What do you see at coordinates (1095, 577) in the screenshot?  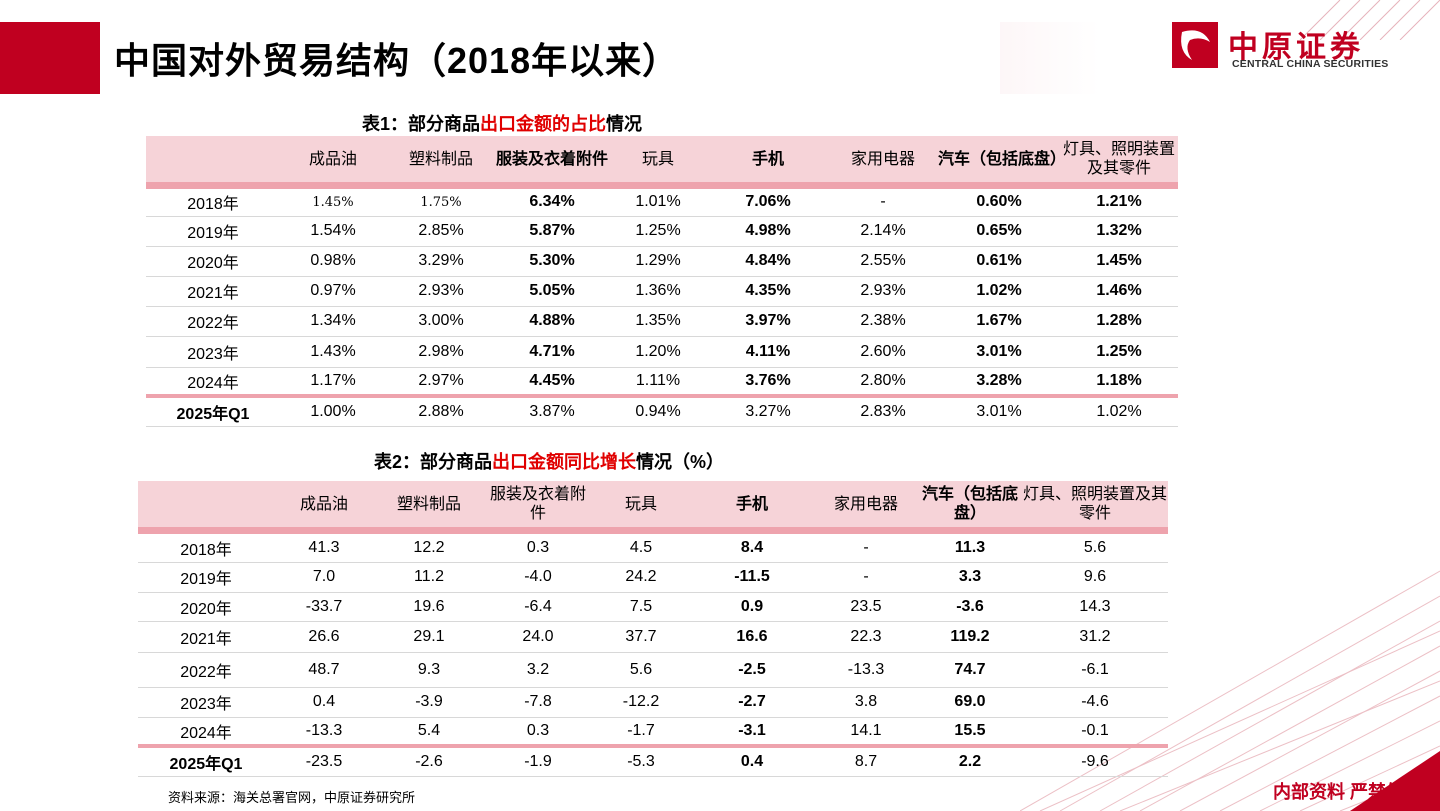 I see `table-cell: 9.6` at bounding box center [1095, 577].